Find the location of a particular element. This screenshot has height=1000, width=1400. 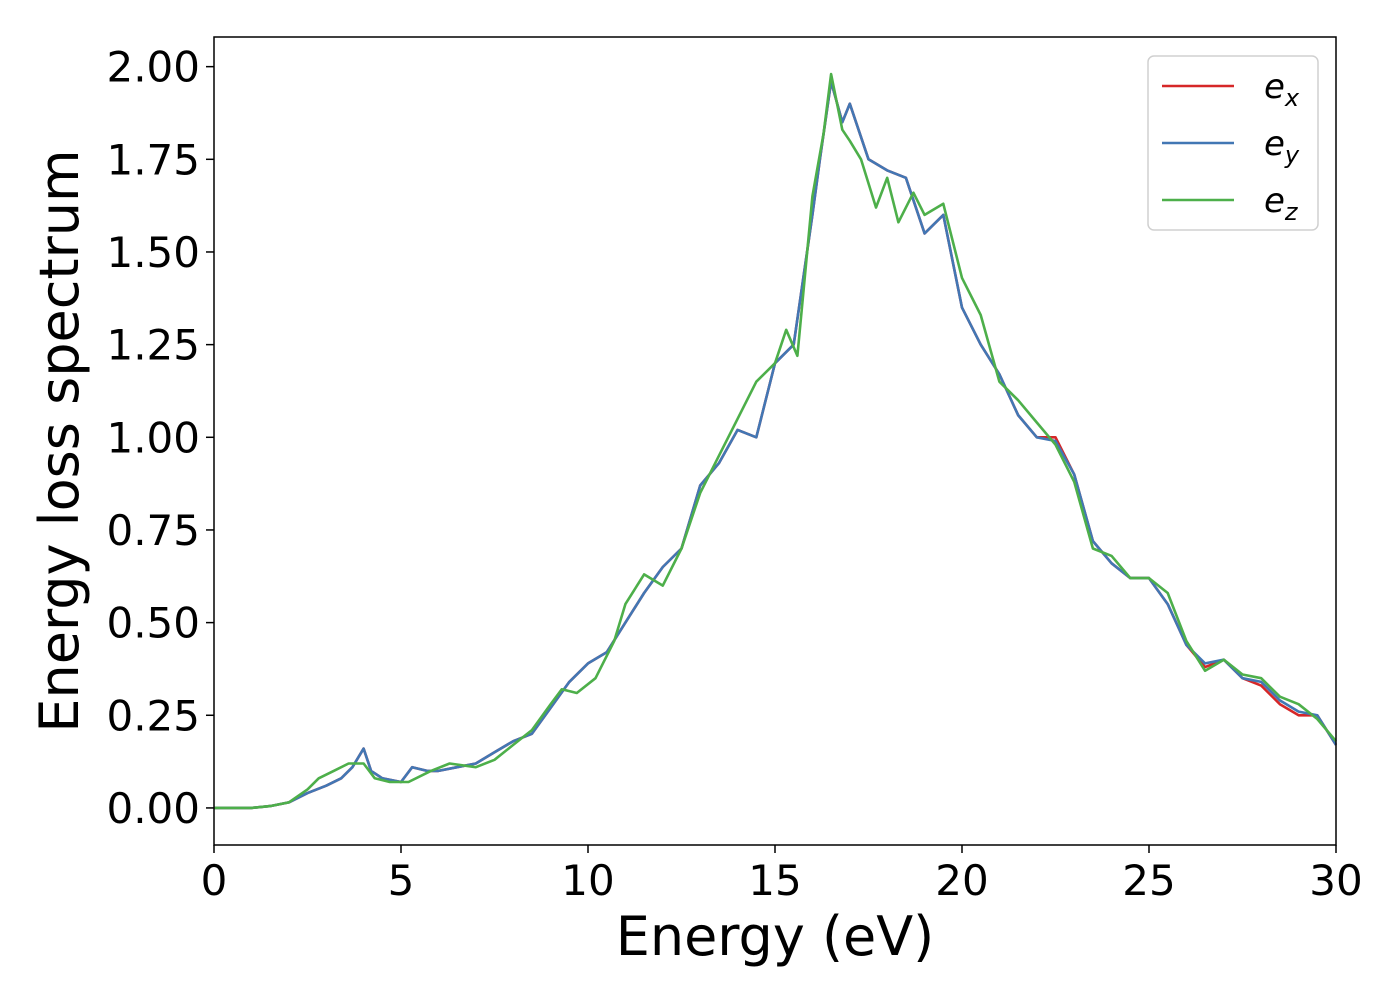

y-tick-label: 0.00 is located at coordinates (153, 808).